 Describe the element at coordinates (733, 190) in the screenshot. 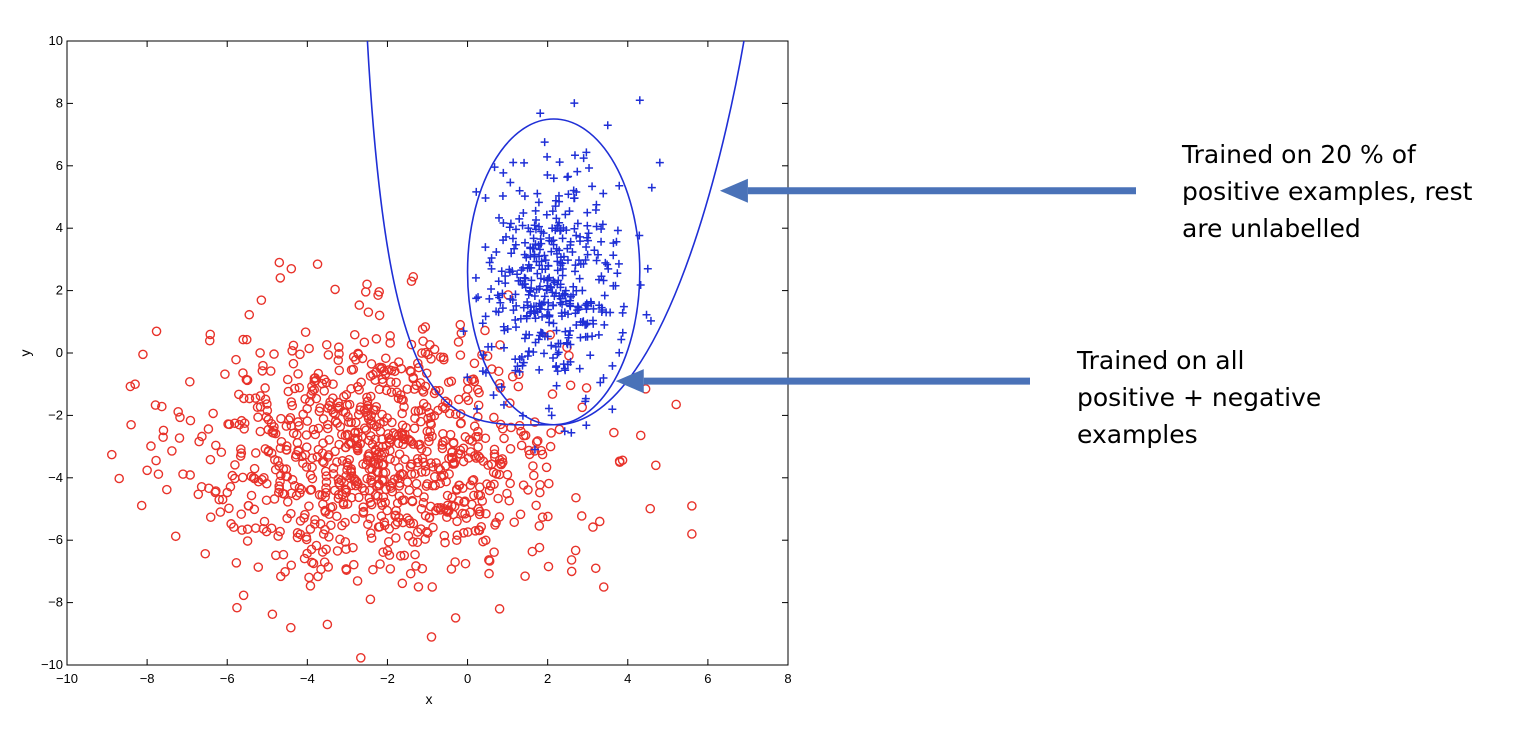

I see `annotation-arrow-head` at that location.